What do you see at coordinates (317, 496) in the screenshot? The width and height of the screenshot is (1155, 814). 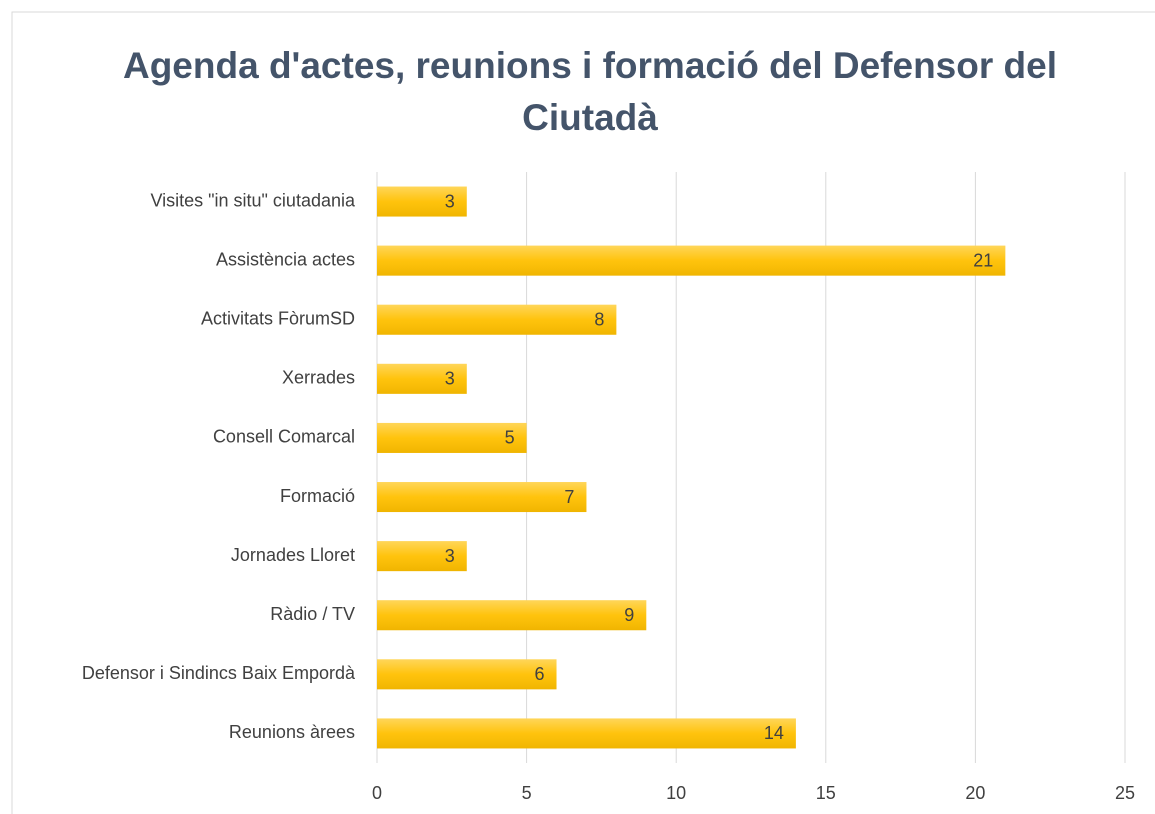 I see `y-tick-label: Formació` at bounding box center [317, 496].